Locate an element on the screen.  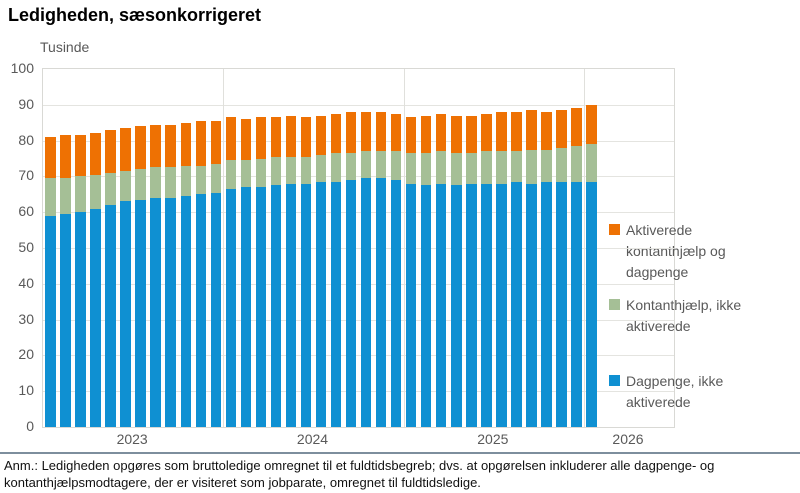
legend-item-kontanthjaelp: Kontanthjælp, ikke aktiverede is located at coordinates (676, 316).